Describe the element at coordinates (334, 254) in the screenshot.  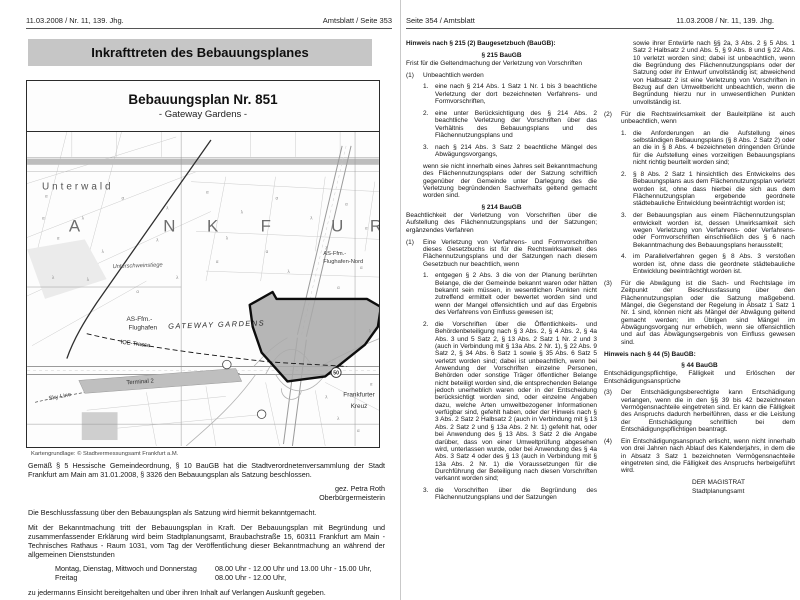
I see `map-label-as-nord-1: AS-Ffm.-` at that location.